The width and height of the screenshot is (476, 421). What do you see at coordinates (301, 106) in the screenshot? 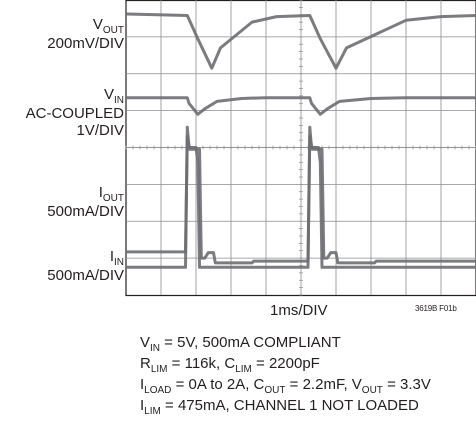
I see `trace-vin` at bounding box center [301, 106].